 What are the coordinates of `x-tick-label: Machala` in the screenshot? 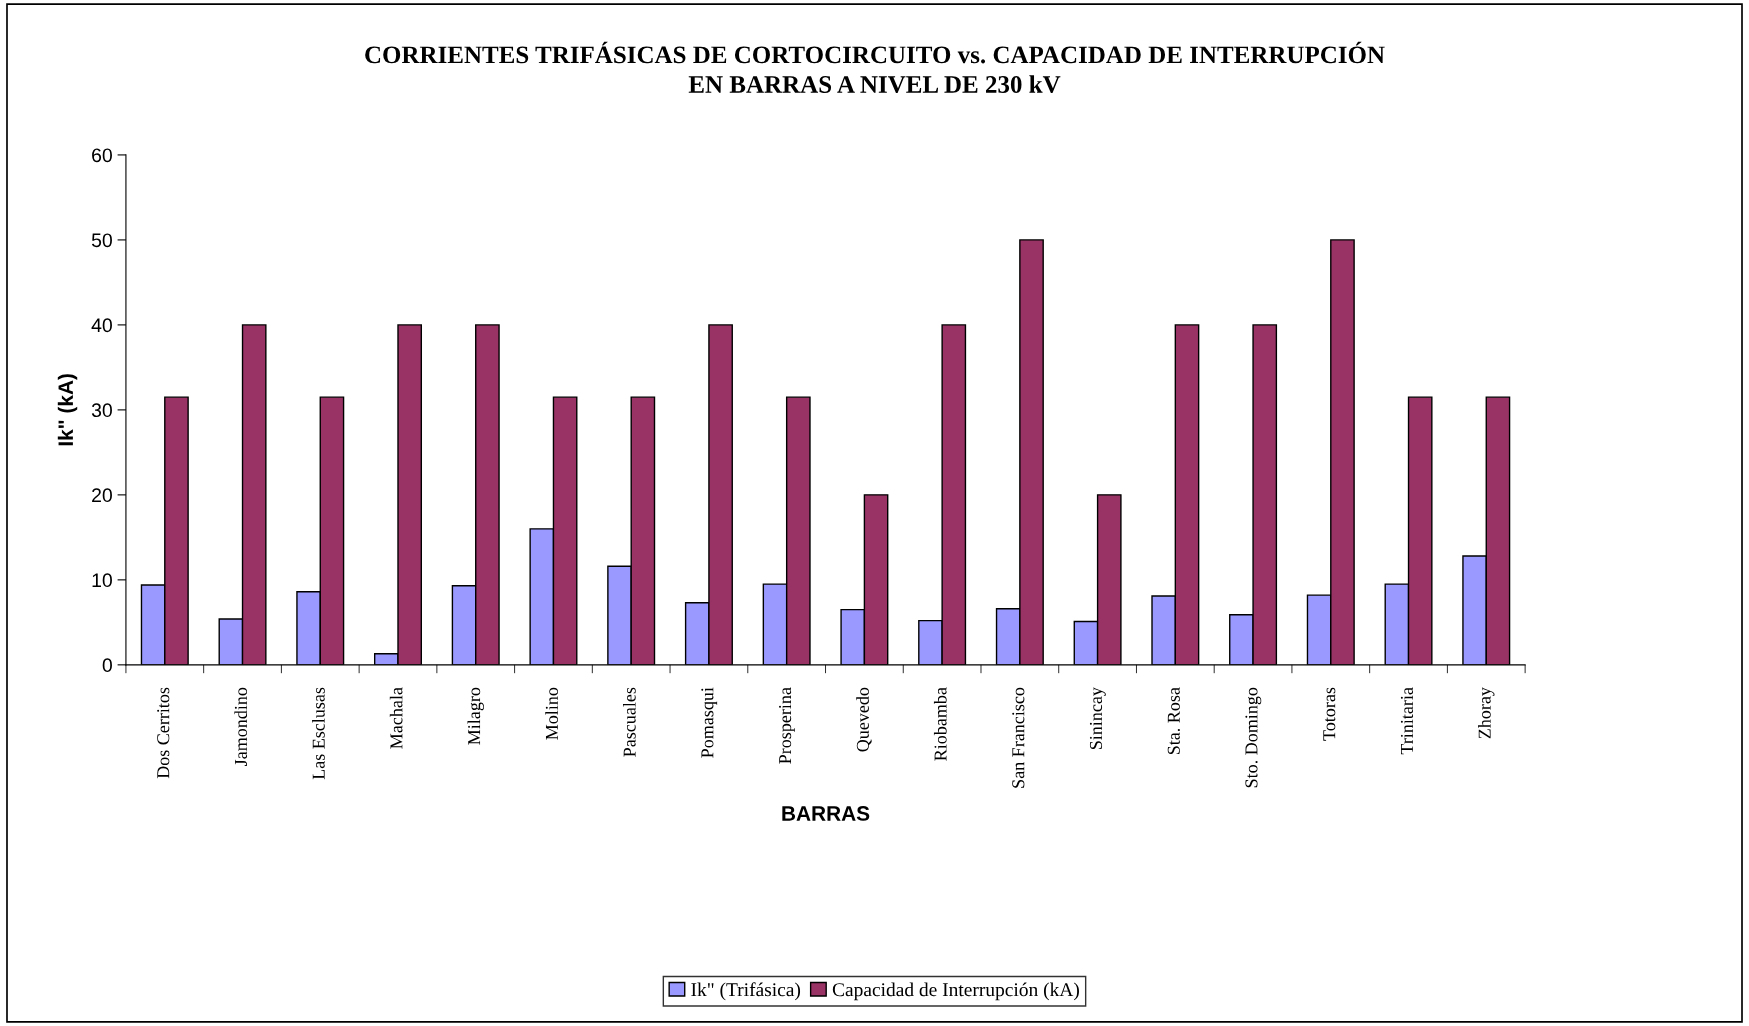 It's located at (396, 718).